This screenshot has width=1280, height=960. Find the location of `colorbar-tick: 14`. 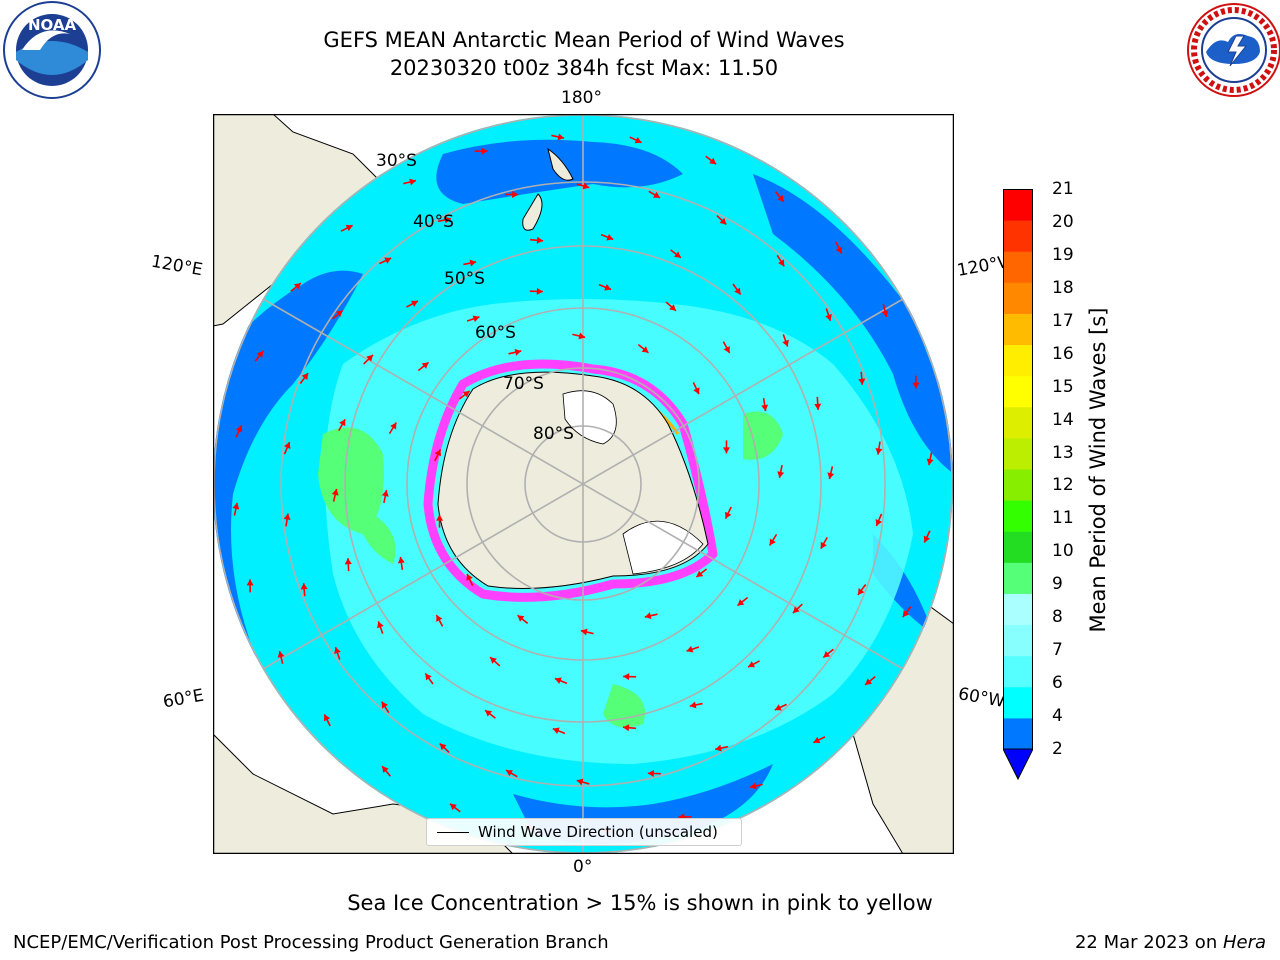

colorbar-tick: 14 is located at coordinates (1063, 419).